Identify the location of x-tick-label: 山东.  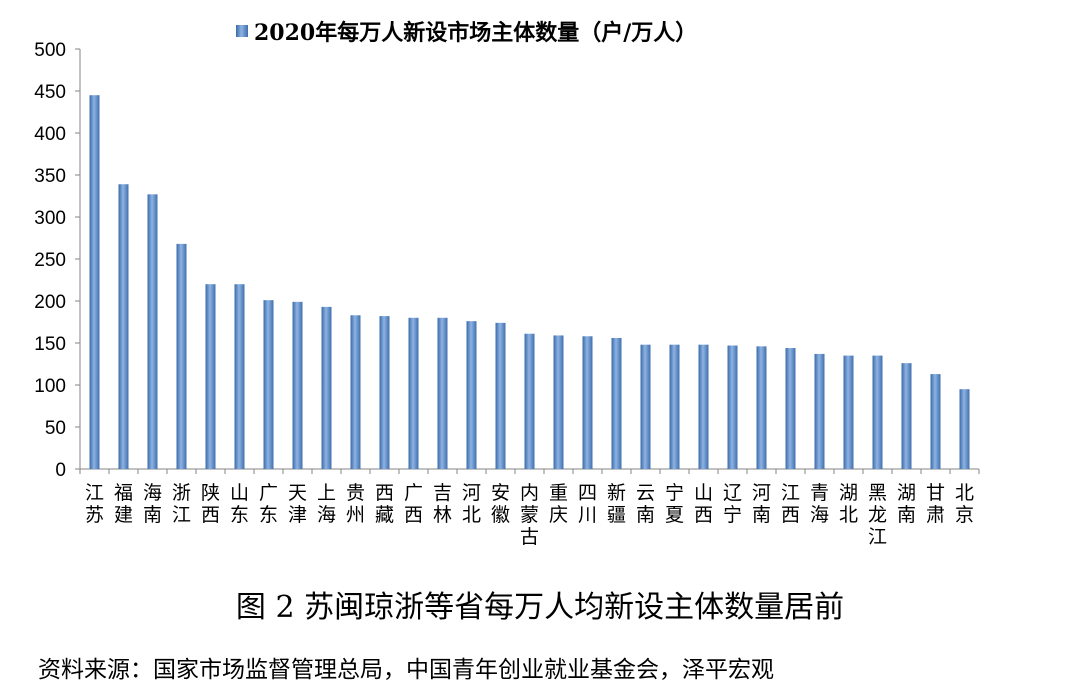
(239, 504).